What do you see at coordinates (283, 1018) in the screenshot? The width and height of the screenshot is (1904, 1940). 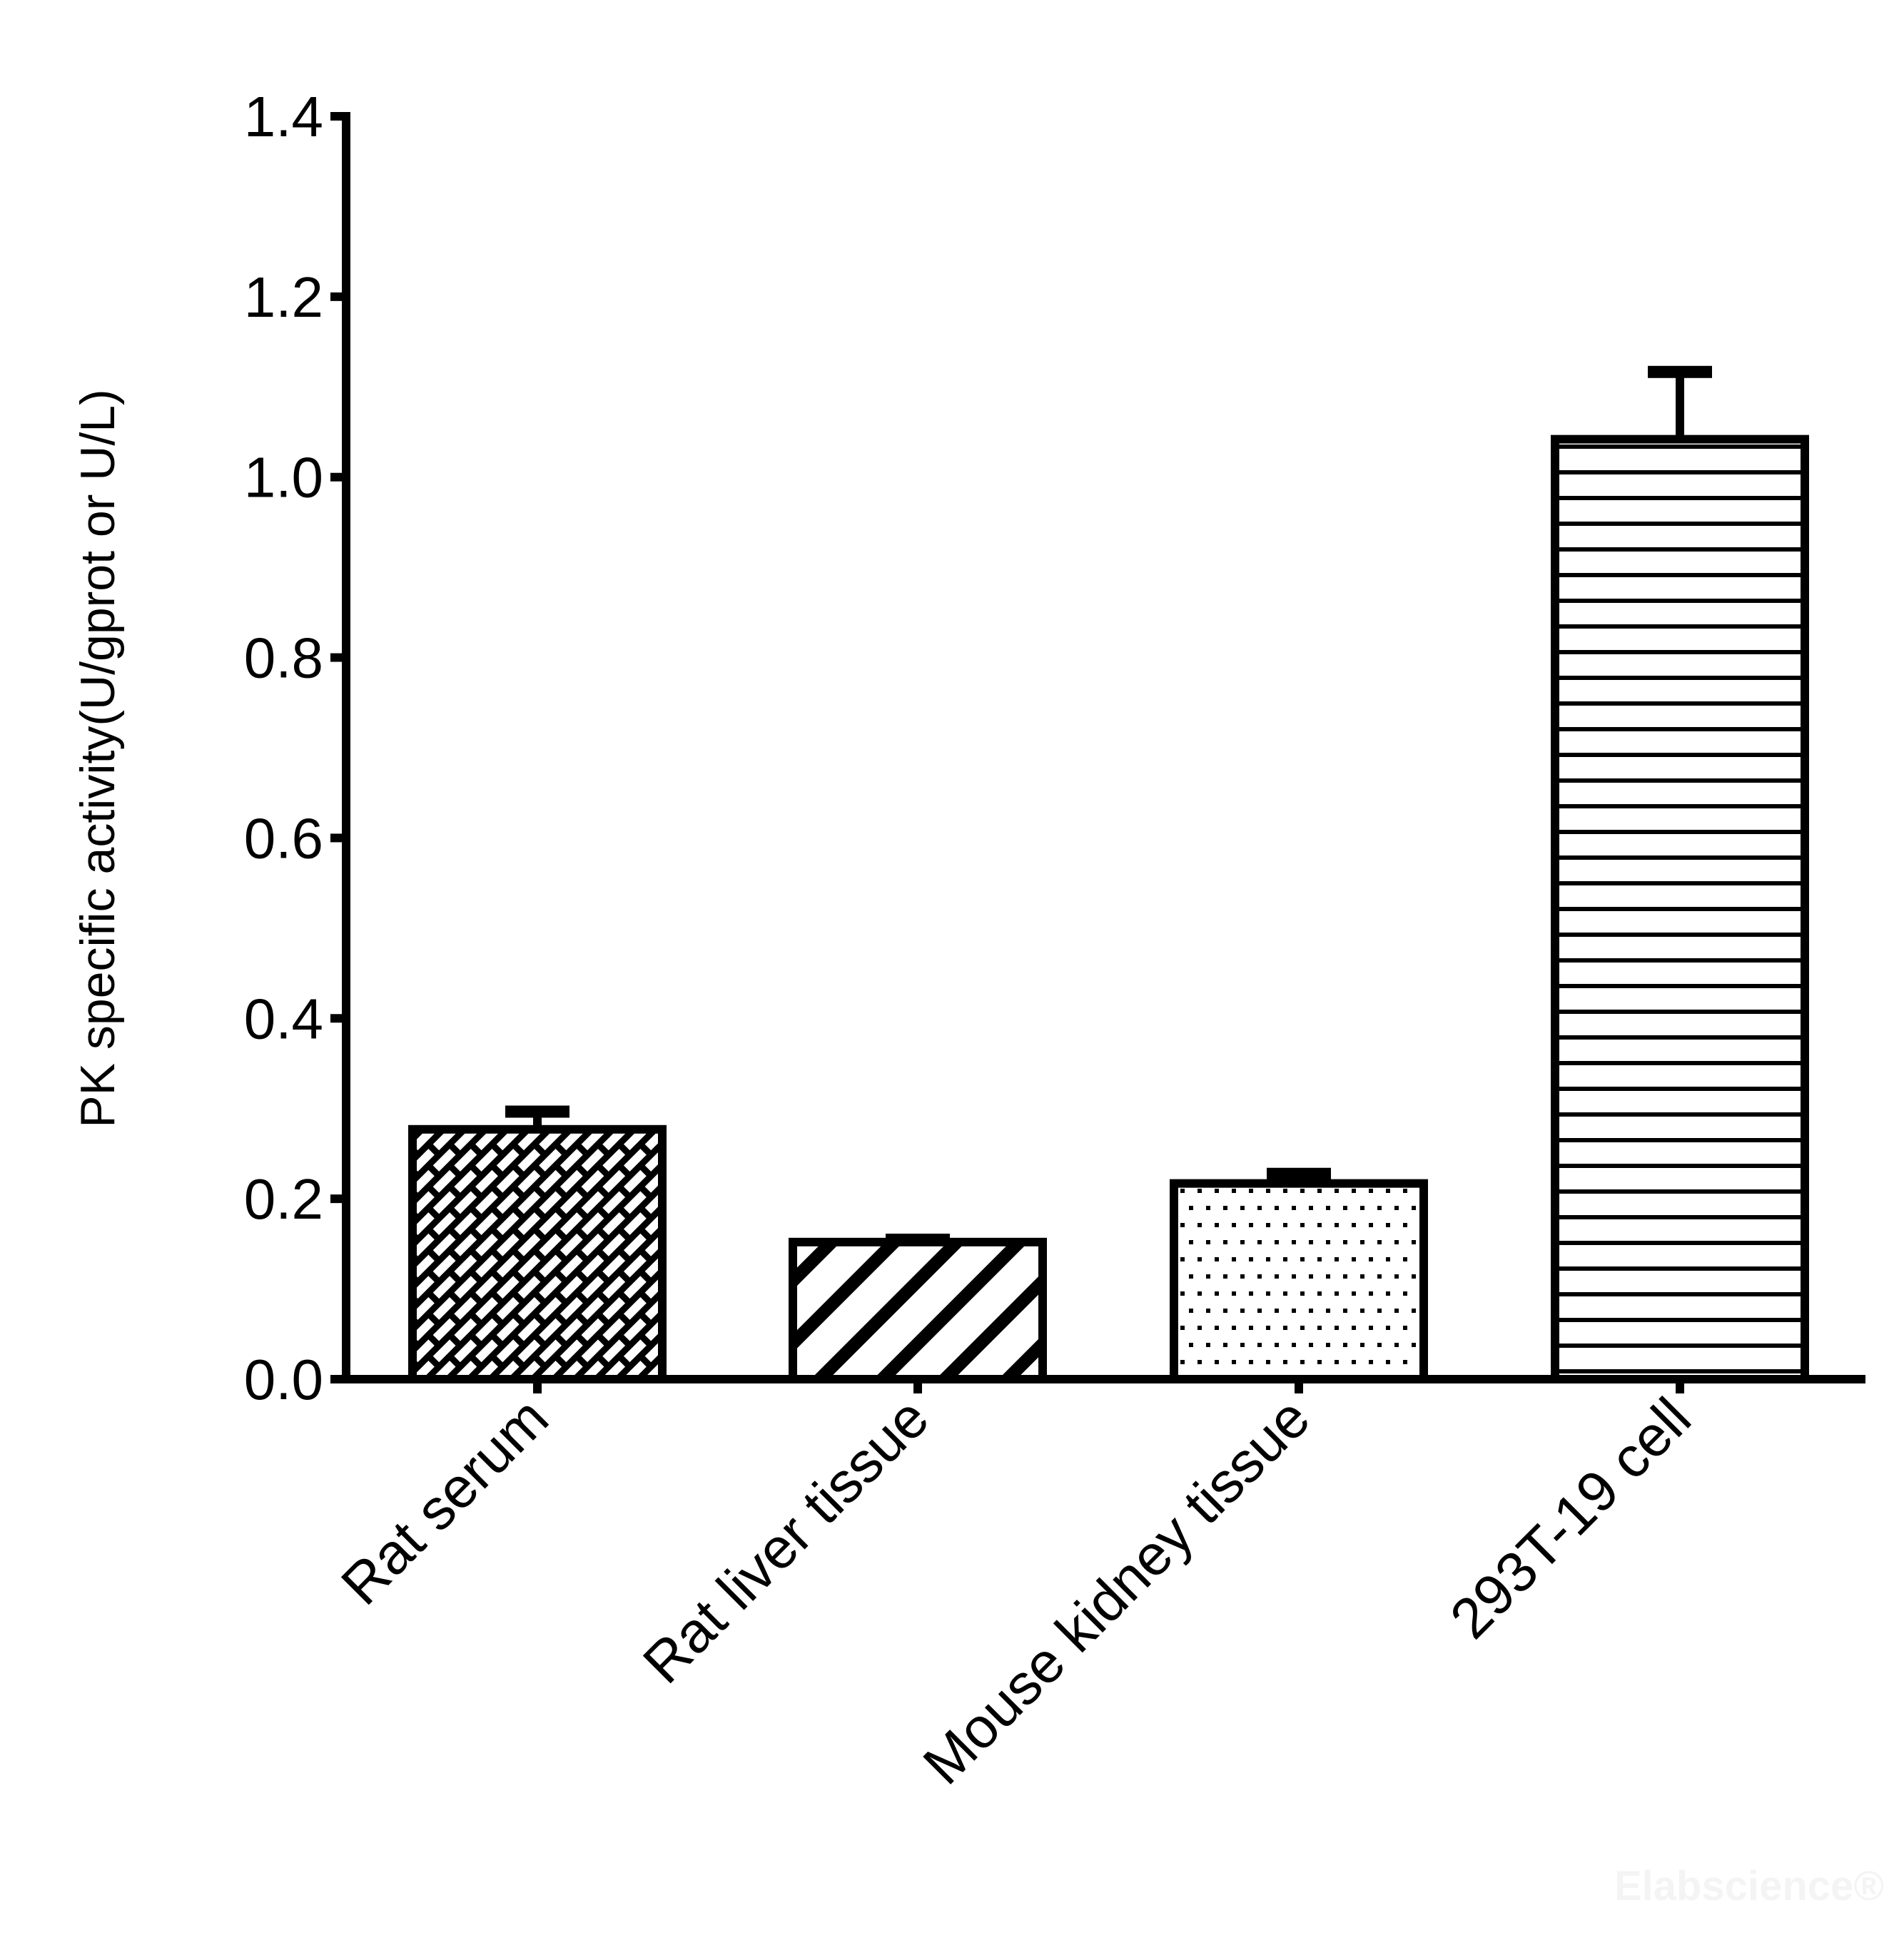 I see `y-tick-label: 0.4` at bounding box center [283, 1018].